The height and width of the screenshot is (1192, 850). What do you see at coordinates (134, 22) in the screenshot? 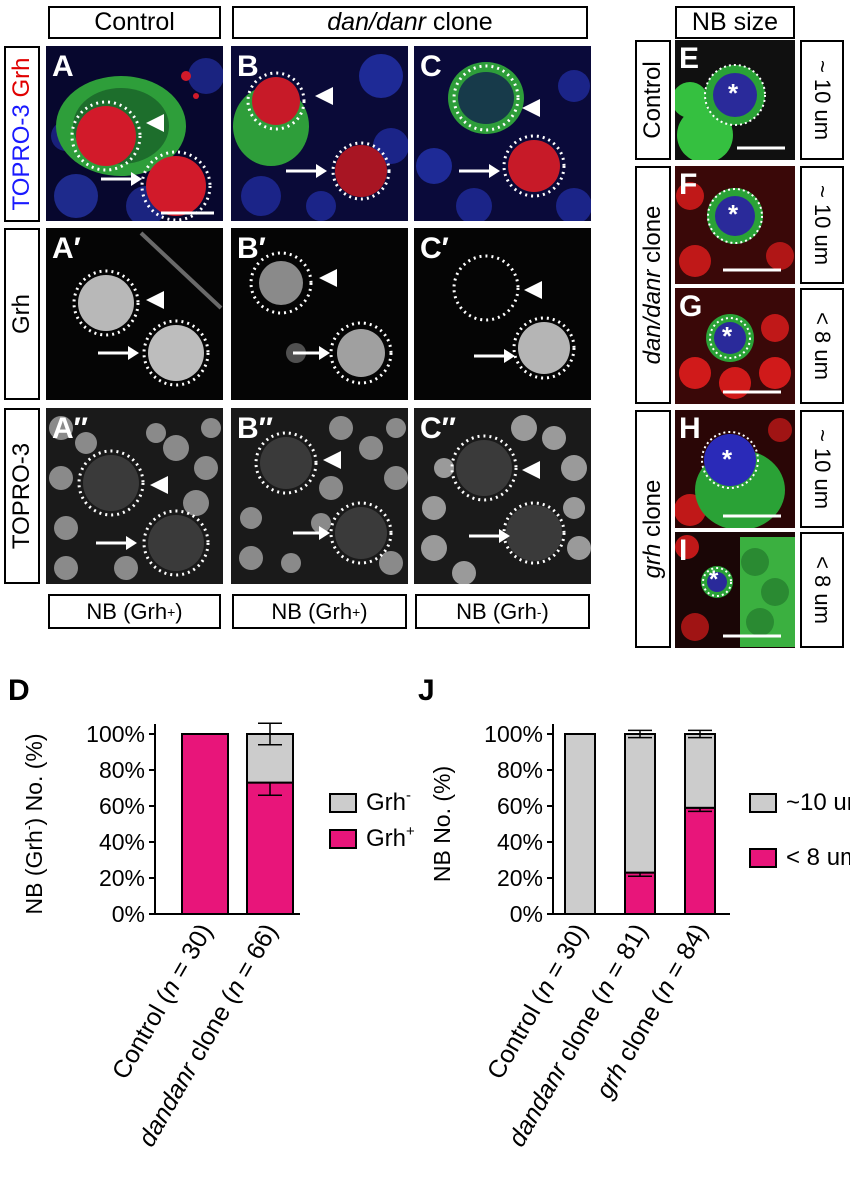
I see `header-control: Control` at bounding box center [134, 22].